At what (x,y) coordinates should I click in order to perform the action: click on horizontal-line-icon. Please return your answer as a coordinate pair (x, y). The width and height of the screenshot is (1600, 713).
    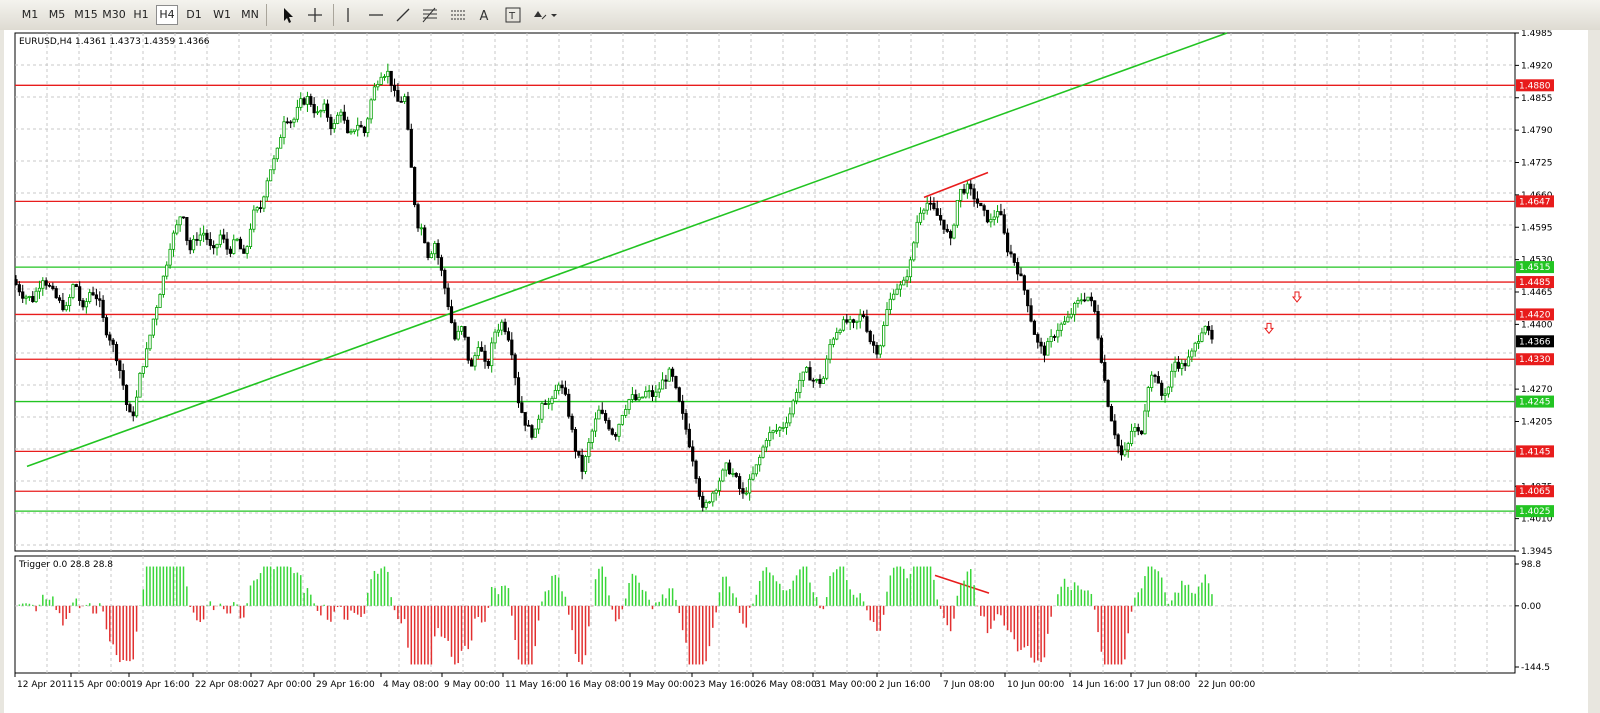
    Looking at the image, I should click on (376, 15).